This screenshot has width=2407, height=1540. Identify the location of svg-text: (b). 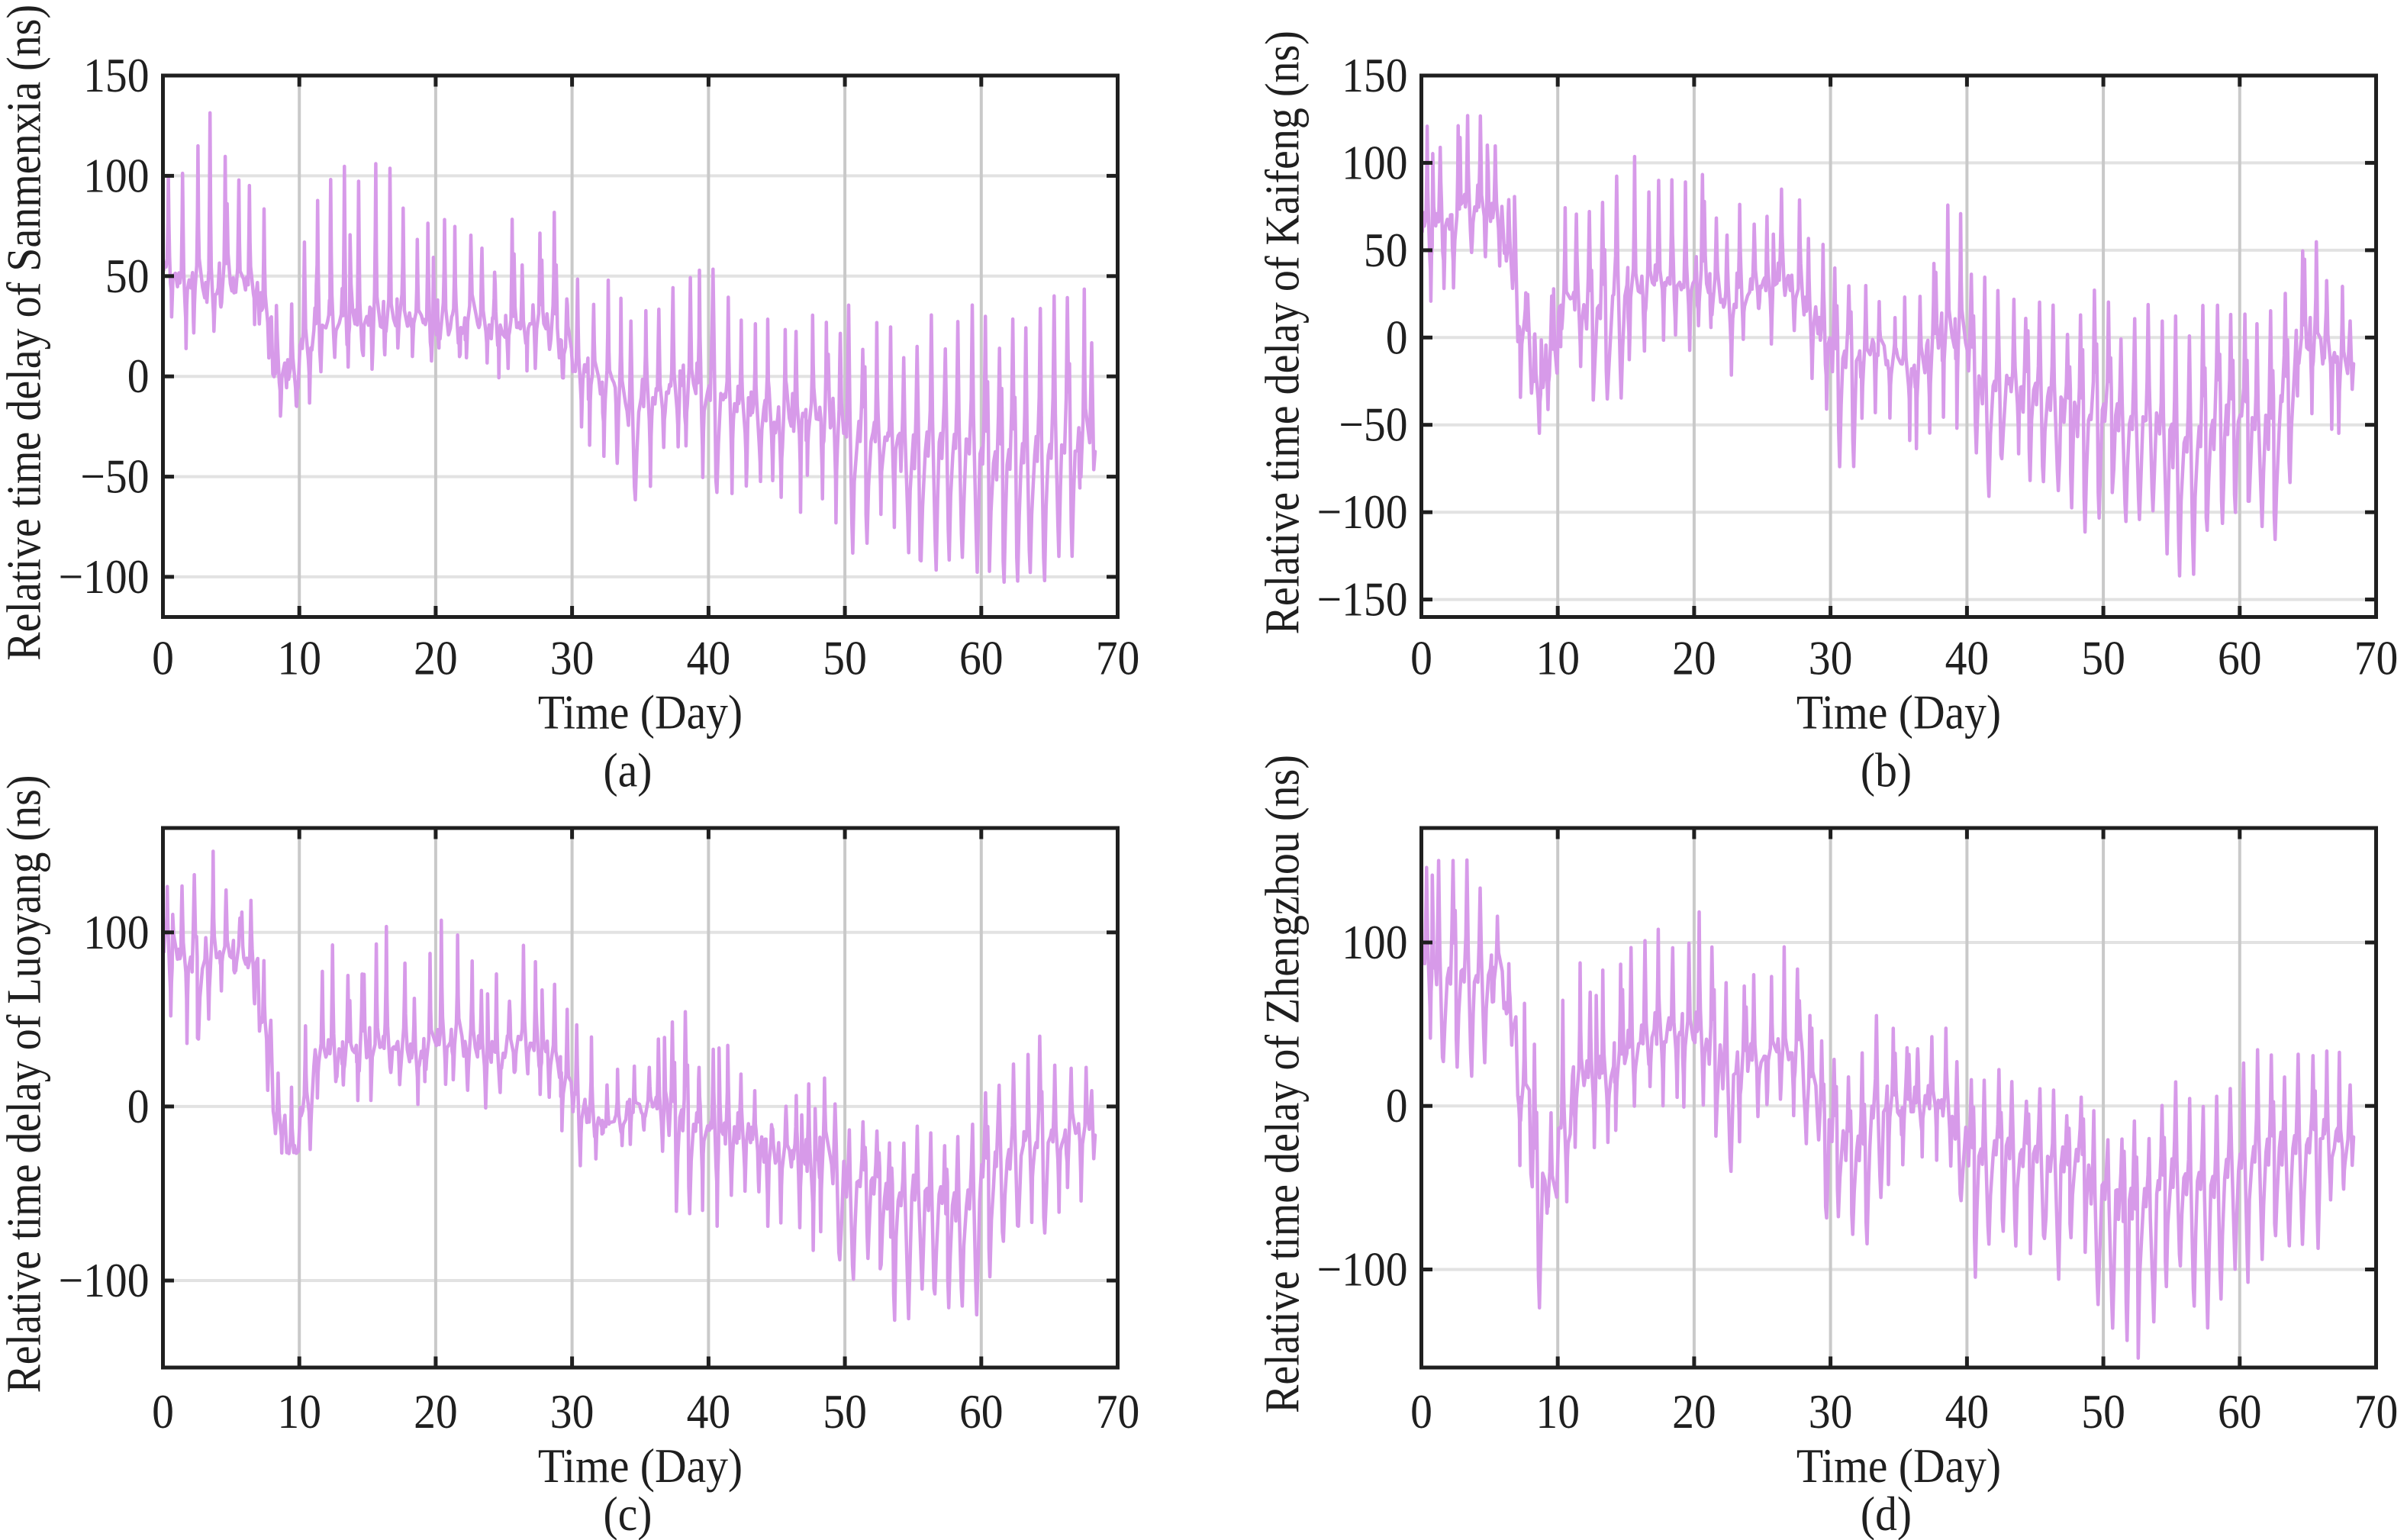
(1886, 770).